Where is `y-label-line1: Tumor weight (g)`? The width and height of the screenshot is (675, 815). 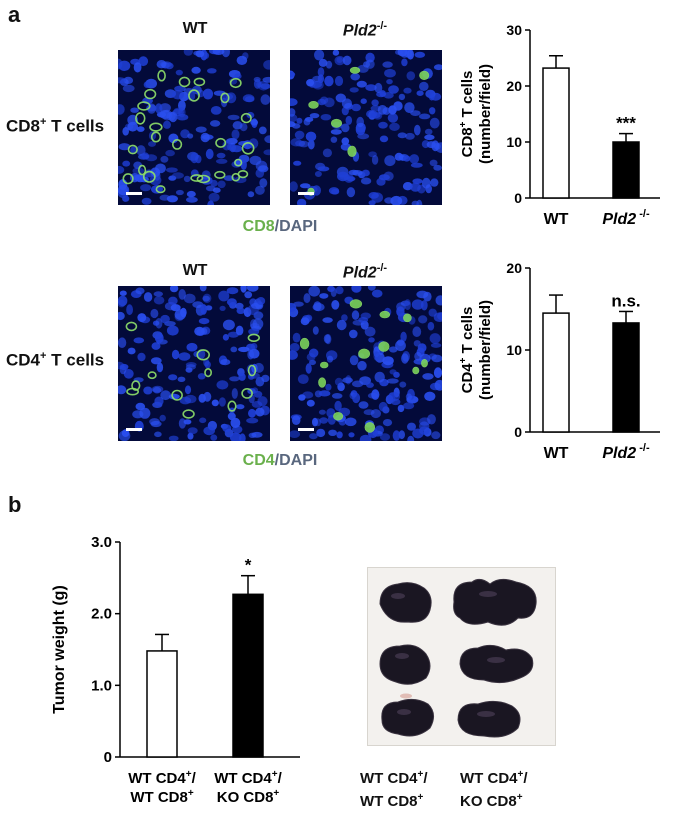
y-label-line1: Tumor weight (g) is located at coordinates (59, 649).